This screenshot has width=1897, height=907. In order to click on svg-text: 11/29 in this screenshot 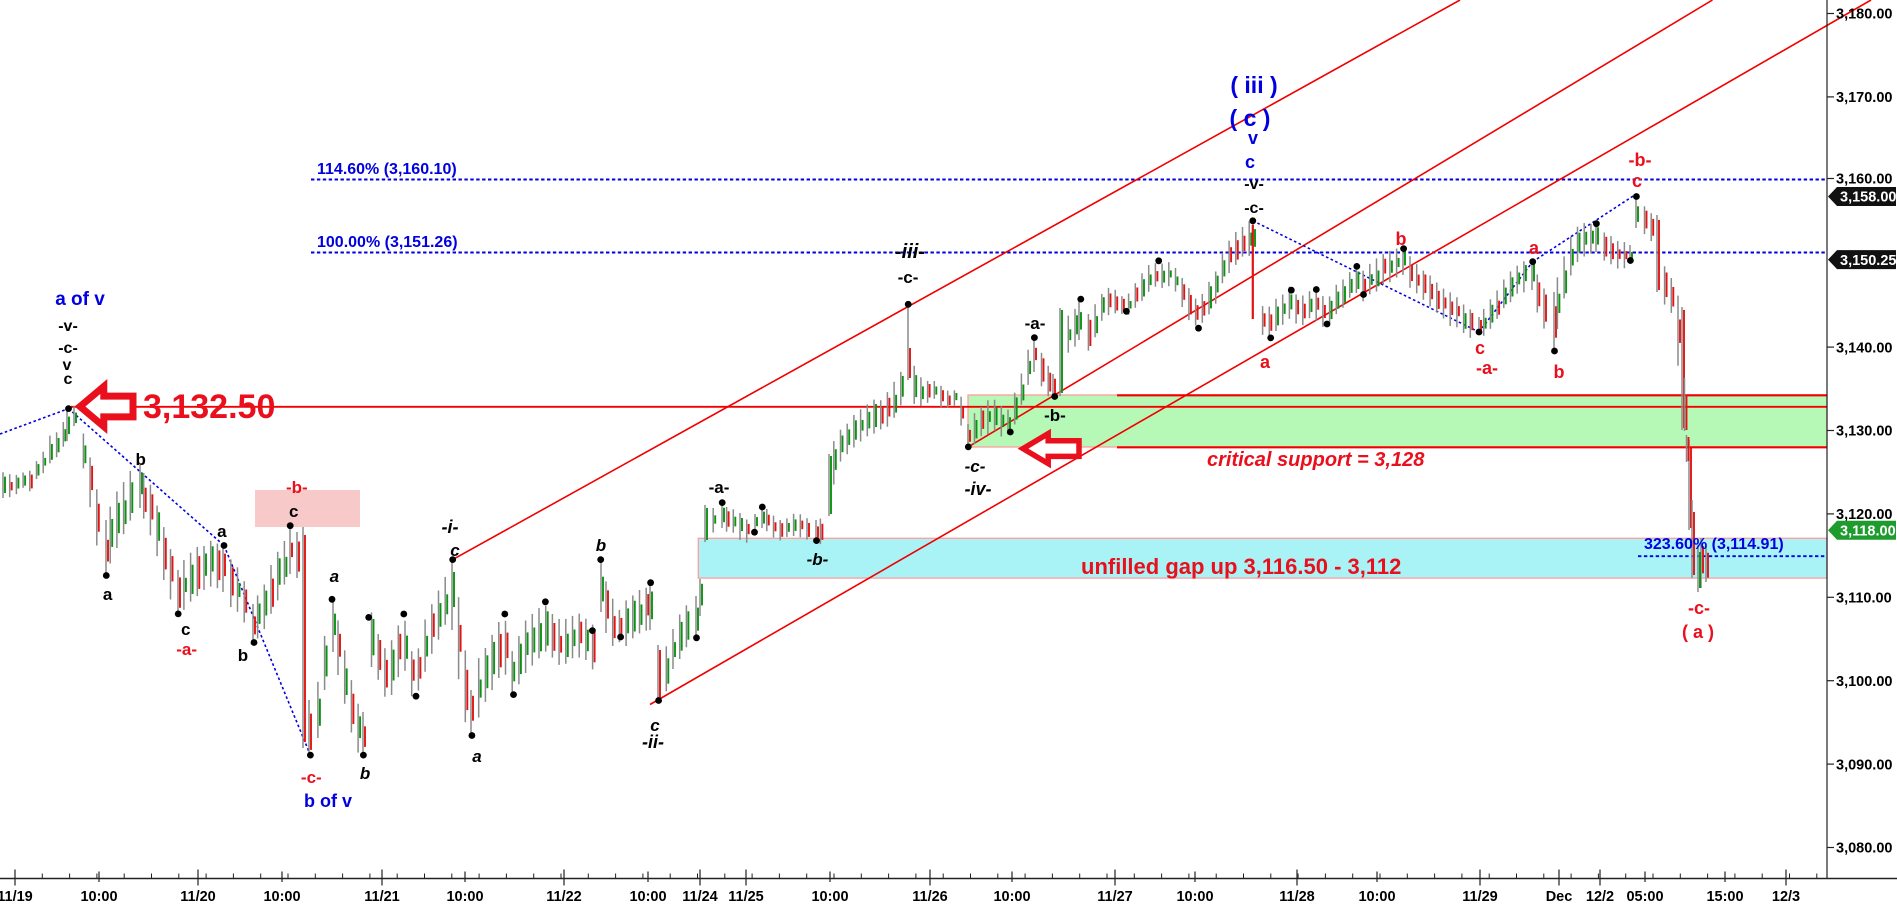, I will do `click(1480, 897)`.